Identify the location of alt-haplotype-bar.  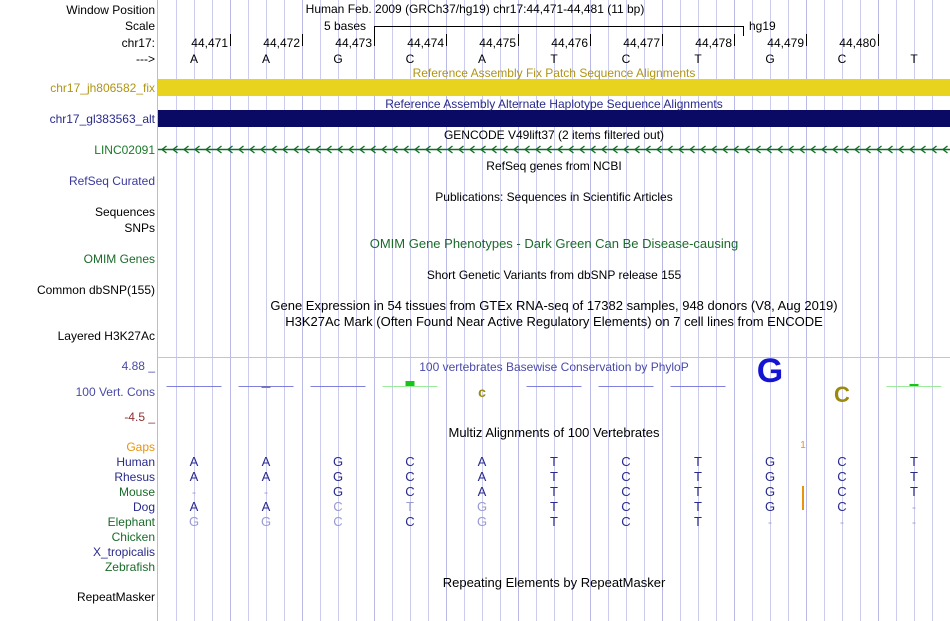
(554, 118).